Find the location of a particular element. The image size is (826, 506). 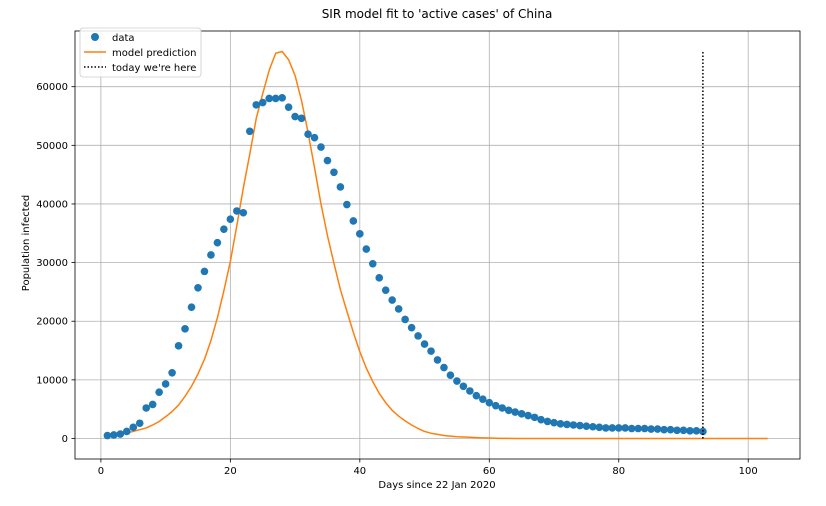

legend-label-data: data is located at coordinates (123, 38).